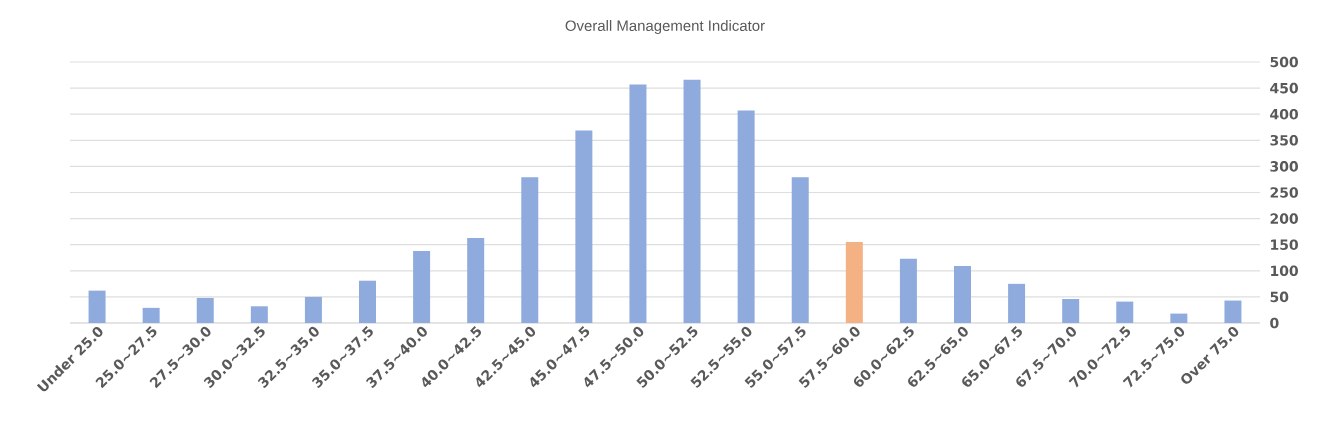  Describe the element at coordinates (1284, 166) in the screenshot. I see `y-tick-label: 300` at that location.